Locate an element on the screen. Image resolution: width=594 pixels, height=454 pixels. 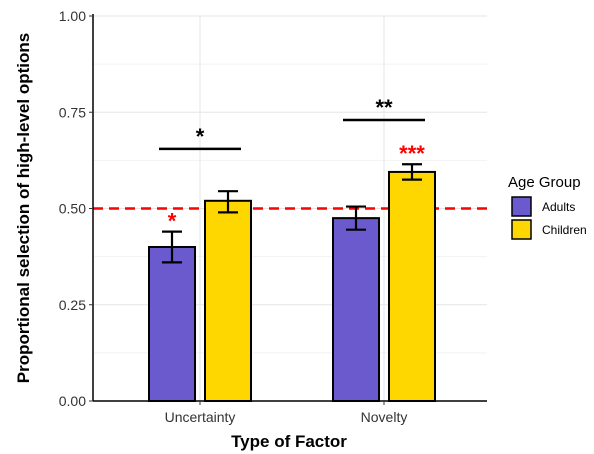
y-tick-label: 1.00 is located at coordinates (72, 16).